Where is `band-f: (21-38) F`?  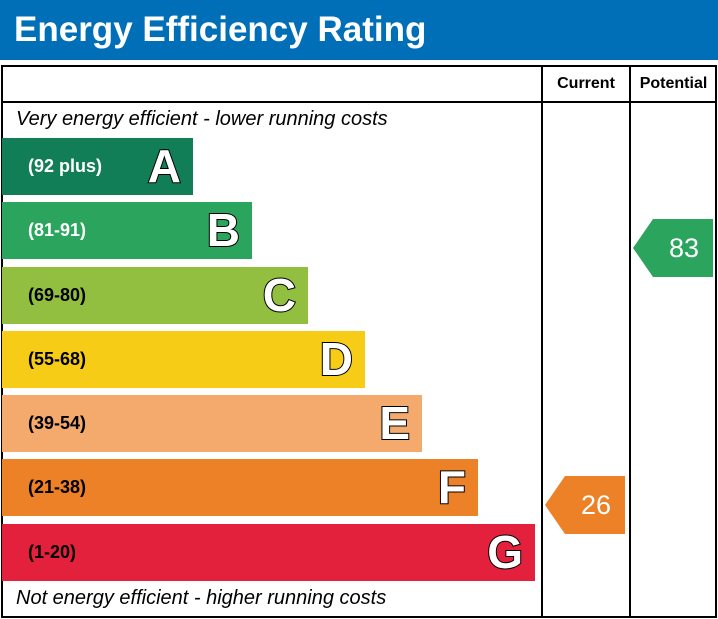
band-f: (21-38) F is located at coordinates (240, 487).